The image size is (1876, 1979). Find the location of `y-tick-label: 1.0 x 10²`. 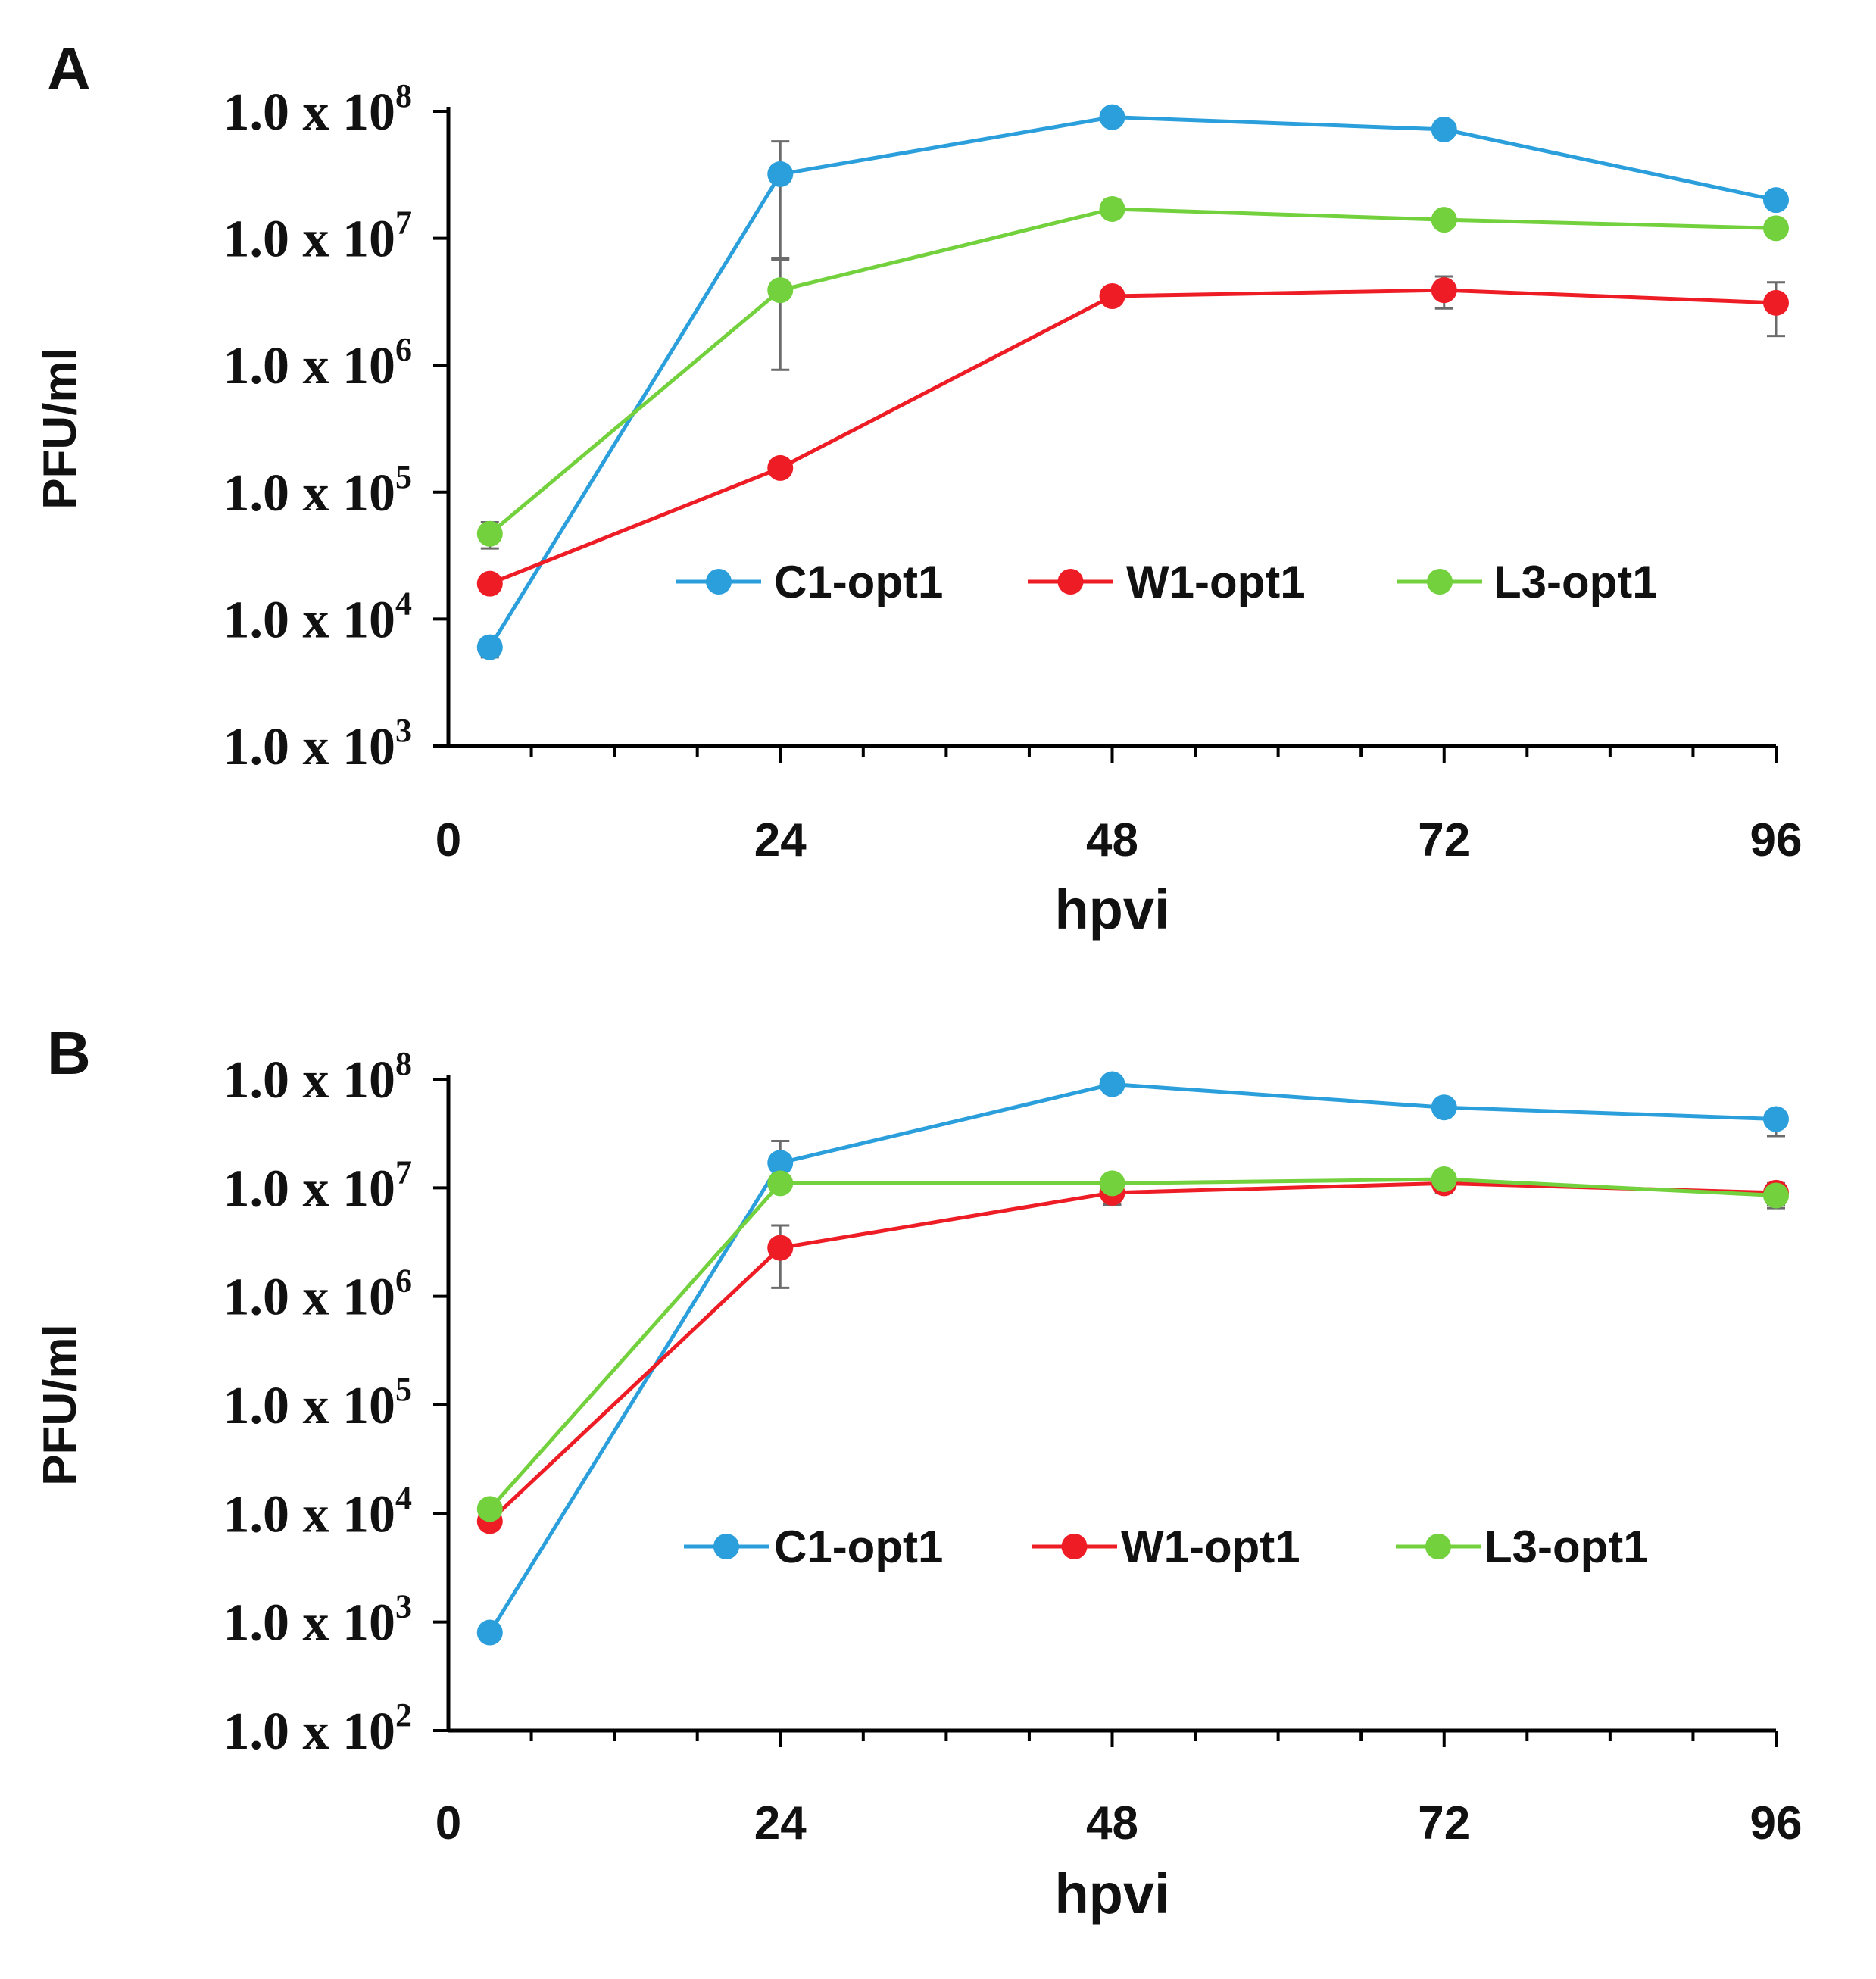

y-tick-label: 1.0 x 10² is located at coordinates (318, 1729).